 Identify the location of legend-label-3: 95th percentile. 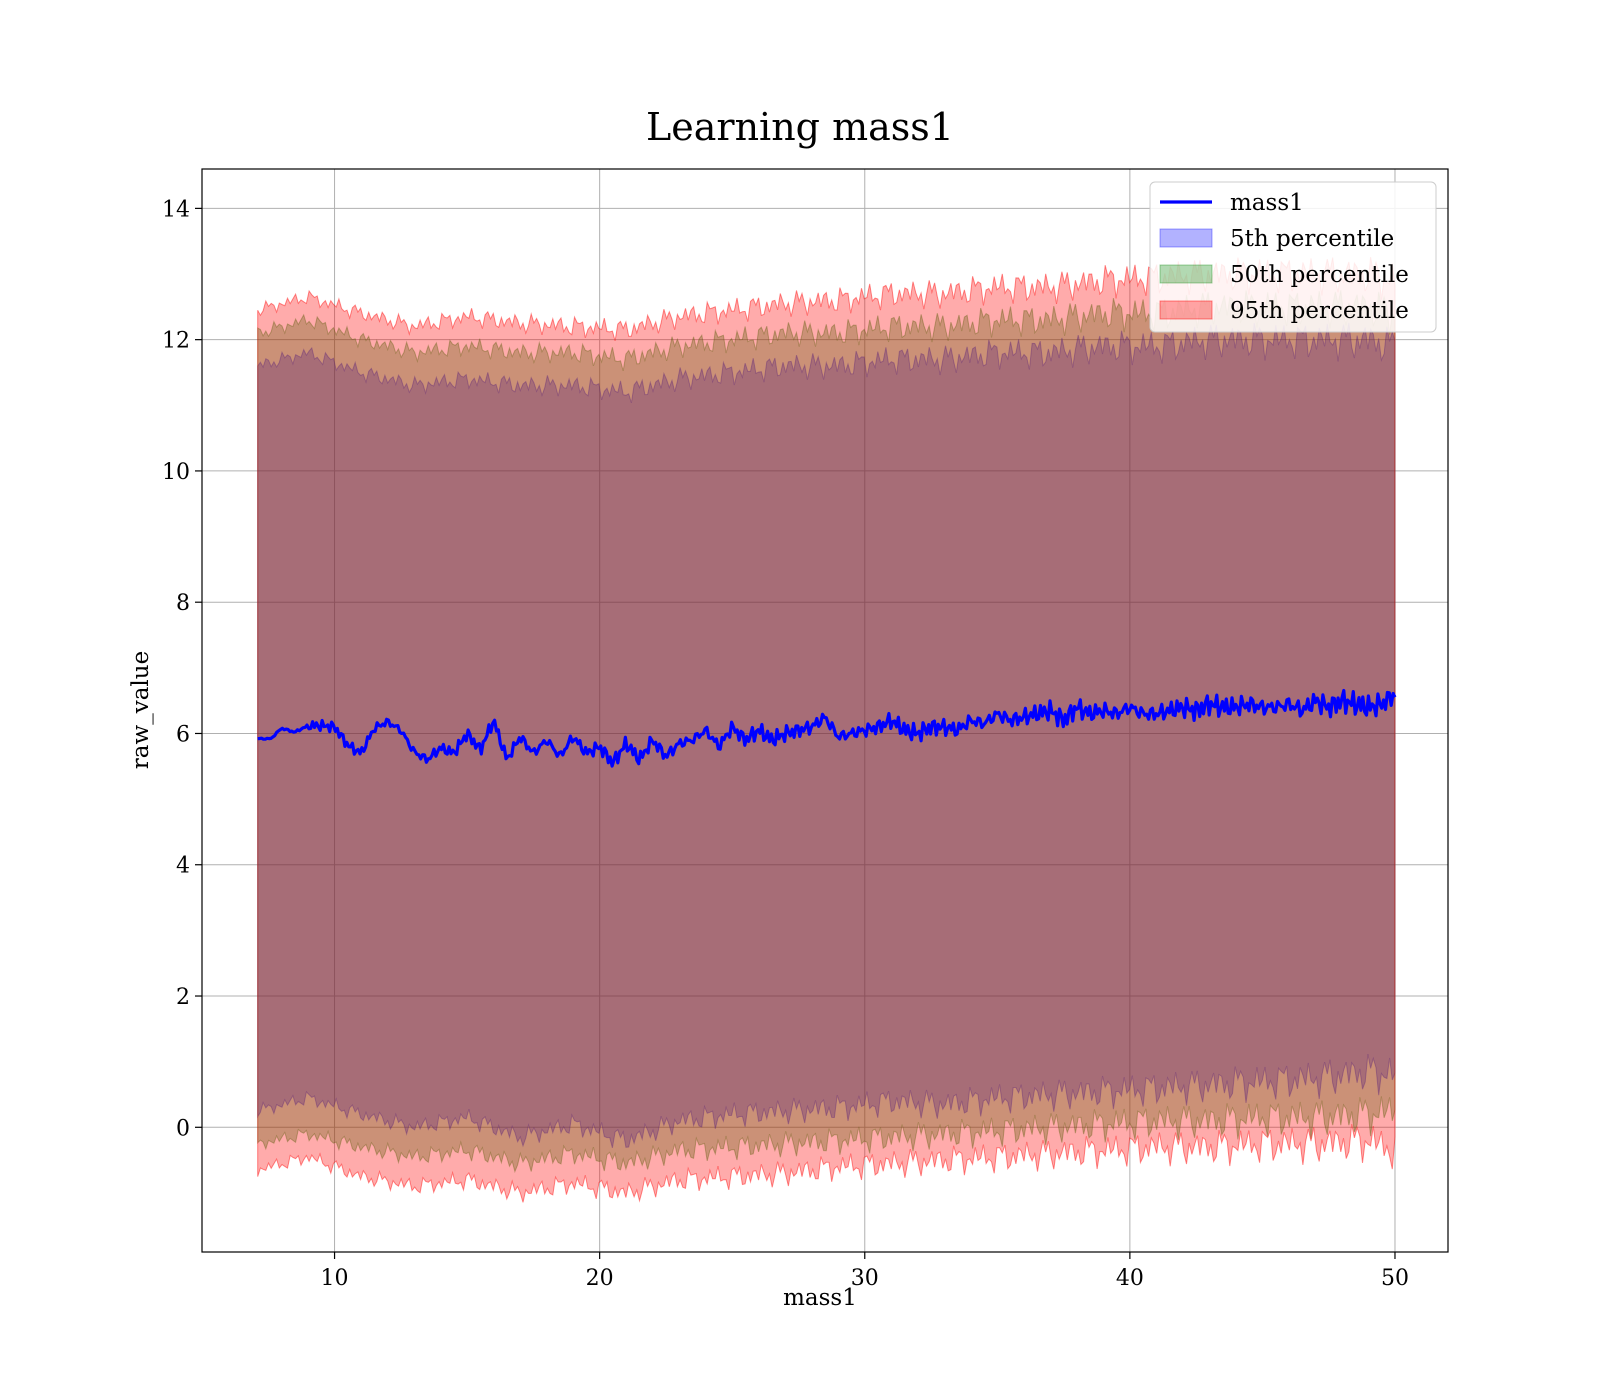
(1319, 311).